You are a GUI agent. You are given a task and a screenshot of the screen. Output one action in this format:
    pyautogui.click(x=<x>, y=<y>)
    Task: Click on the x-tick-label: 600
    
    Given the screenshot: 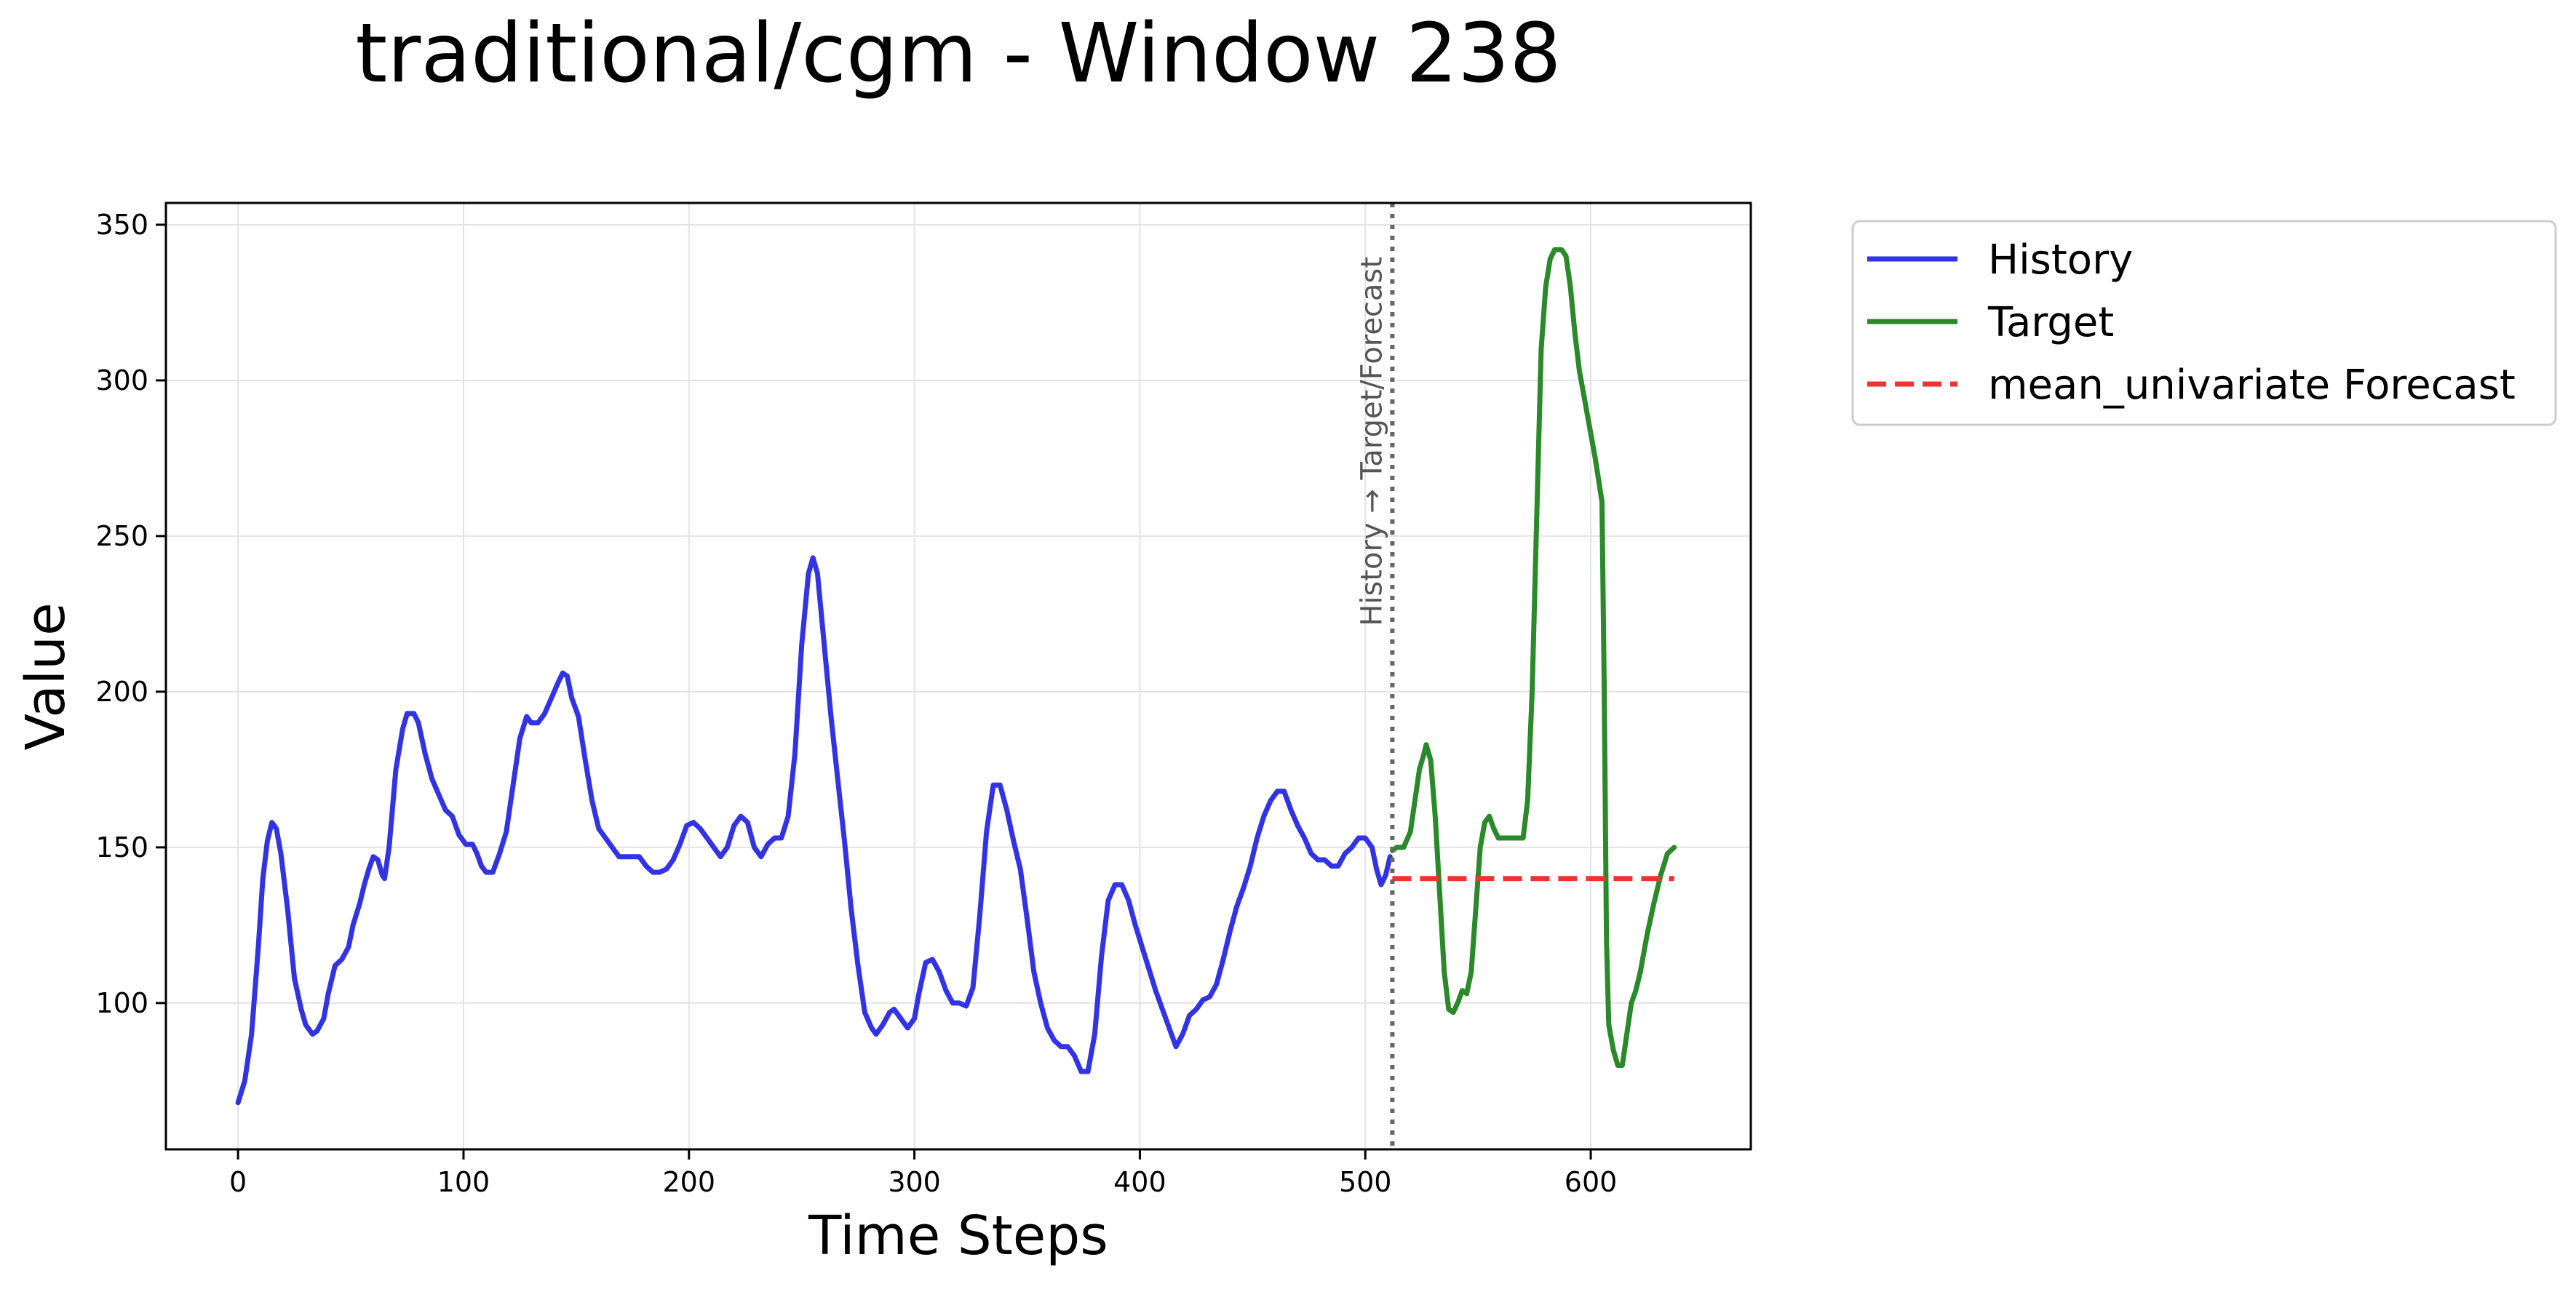 What is the action you would take?
    pyautogui.click(x=1591, y=1182)
    